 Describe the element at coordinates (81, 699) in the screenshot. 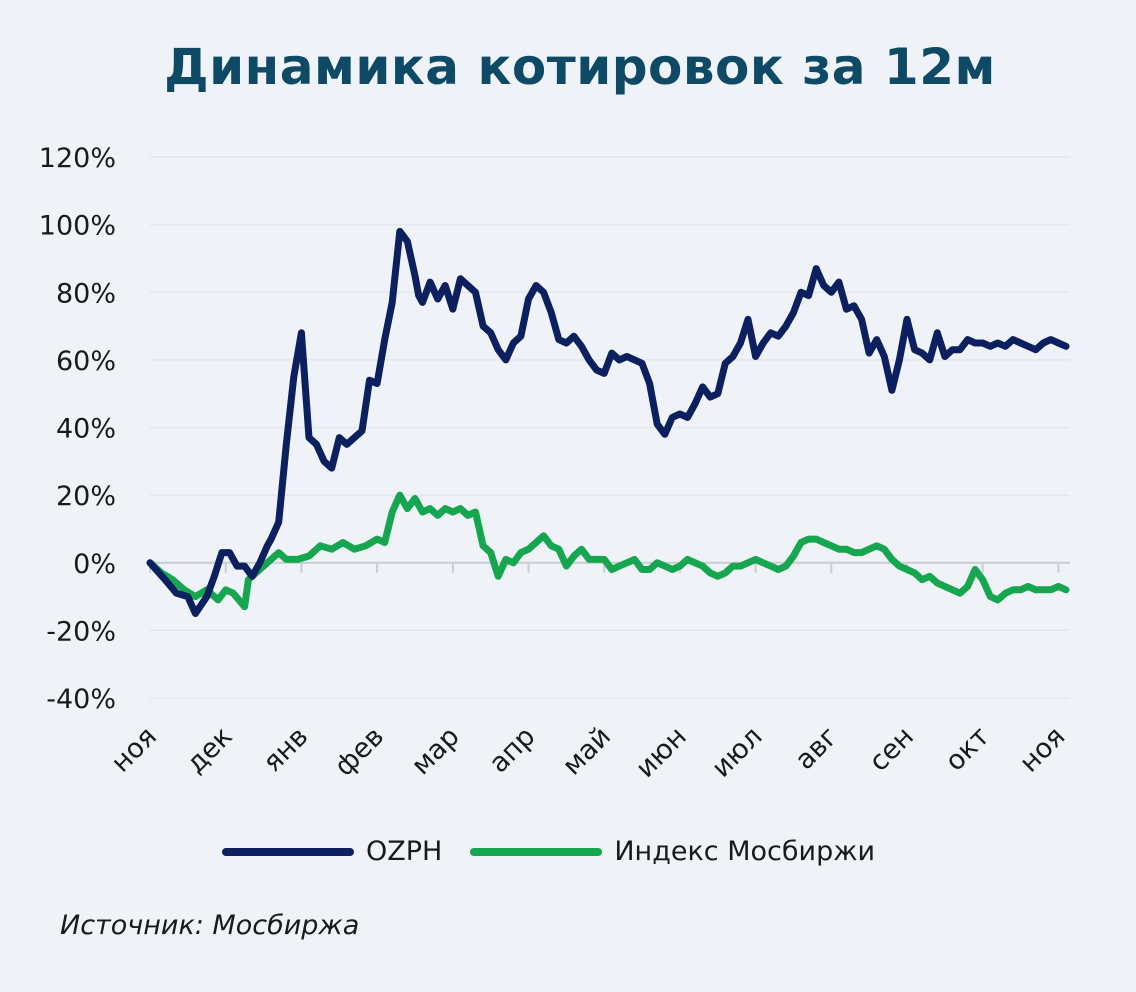

I see `y-tick-label: -40%` at that location.